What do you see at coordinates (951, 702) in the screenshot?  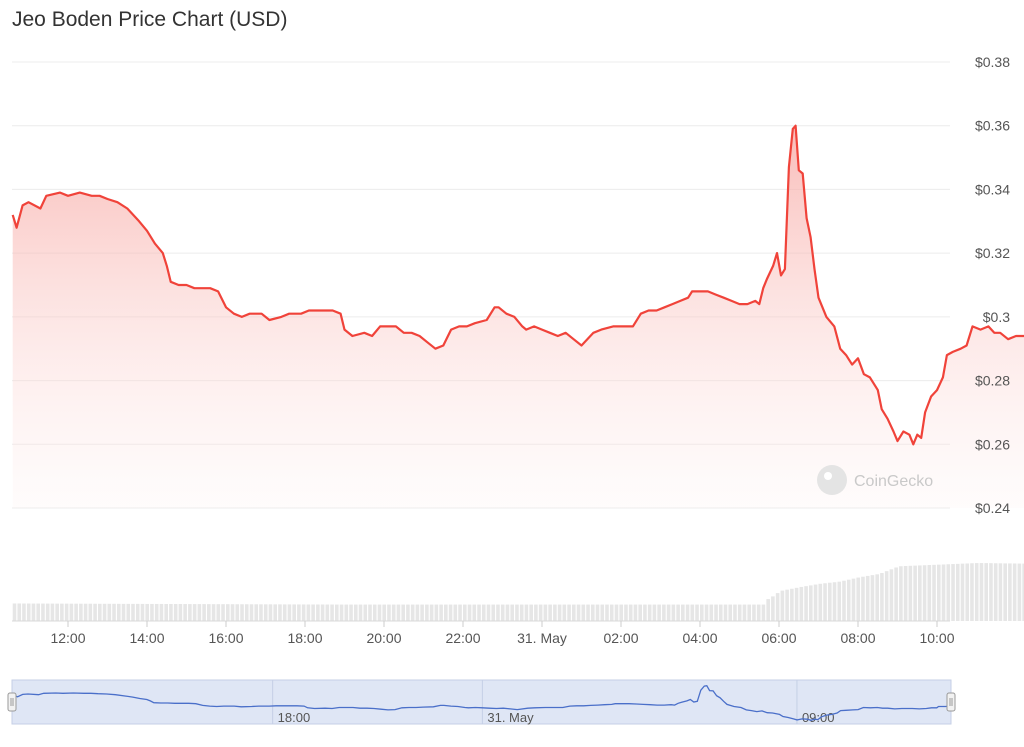 I see `navigator-right-handle` at bounding box center [951, 702].